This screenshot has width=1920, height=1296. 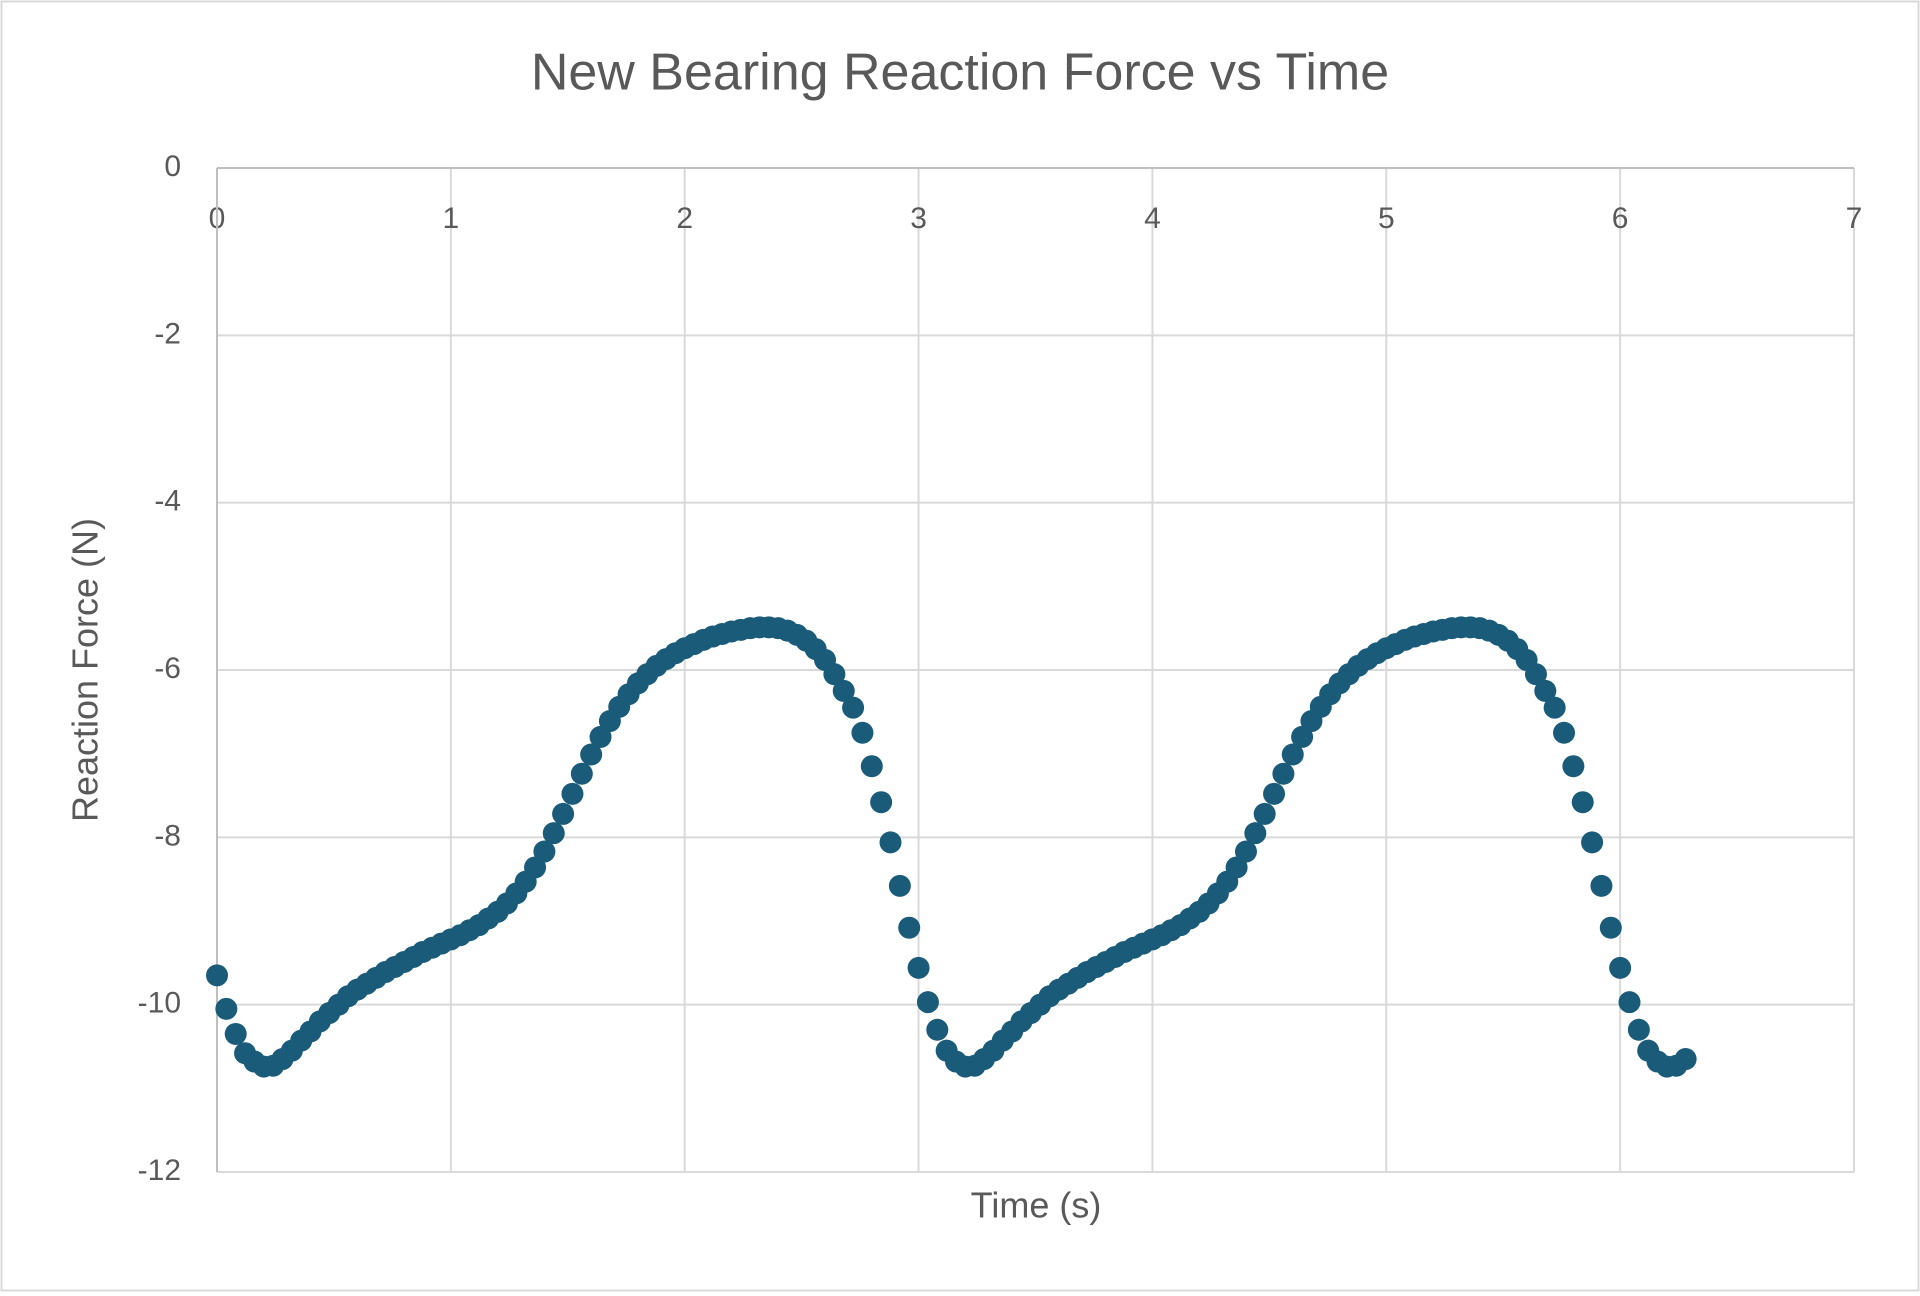 What do you see at coordinates (159, 1170) in the screenshot?
I see `y-tick-label: -12` at bounding box center [159, 1170].